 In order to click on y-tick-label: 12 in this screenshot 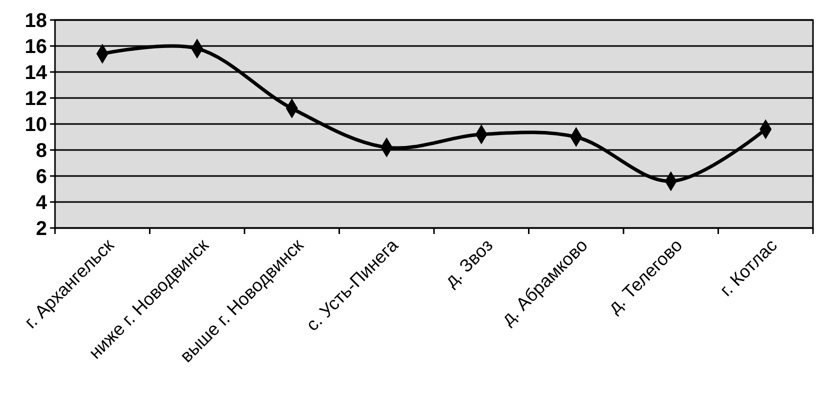, I will do `click(35, 99)`.